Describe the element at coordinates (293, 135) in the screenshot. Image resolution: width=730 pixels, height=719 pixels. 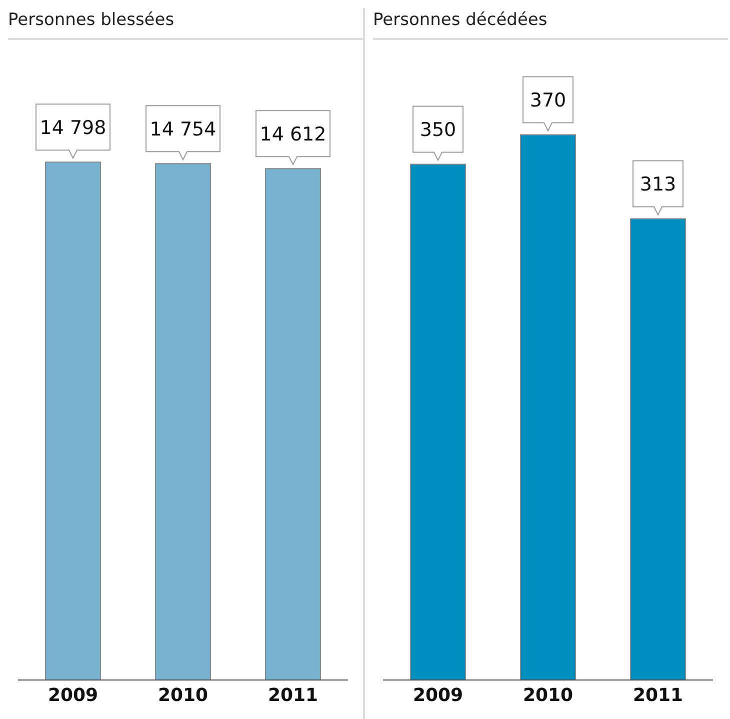
I see `data-label: 14 612` at that location.